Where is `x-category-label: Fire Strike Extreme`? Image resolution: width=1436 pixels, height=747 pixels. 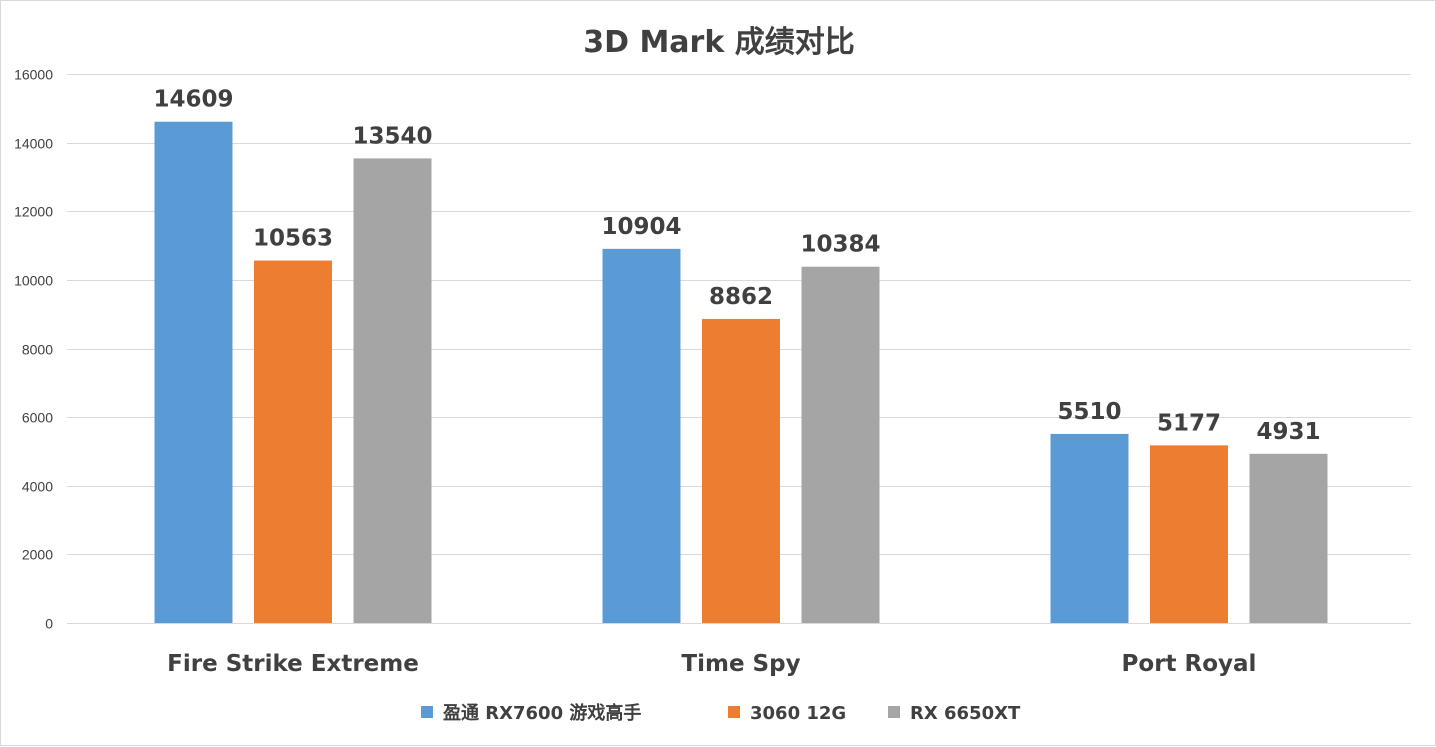 x-category-label: Fire Strike Extreme is located at coordinates (293, 664).